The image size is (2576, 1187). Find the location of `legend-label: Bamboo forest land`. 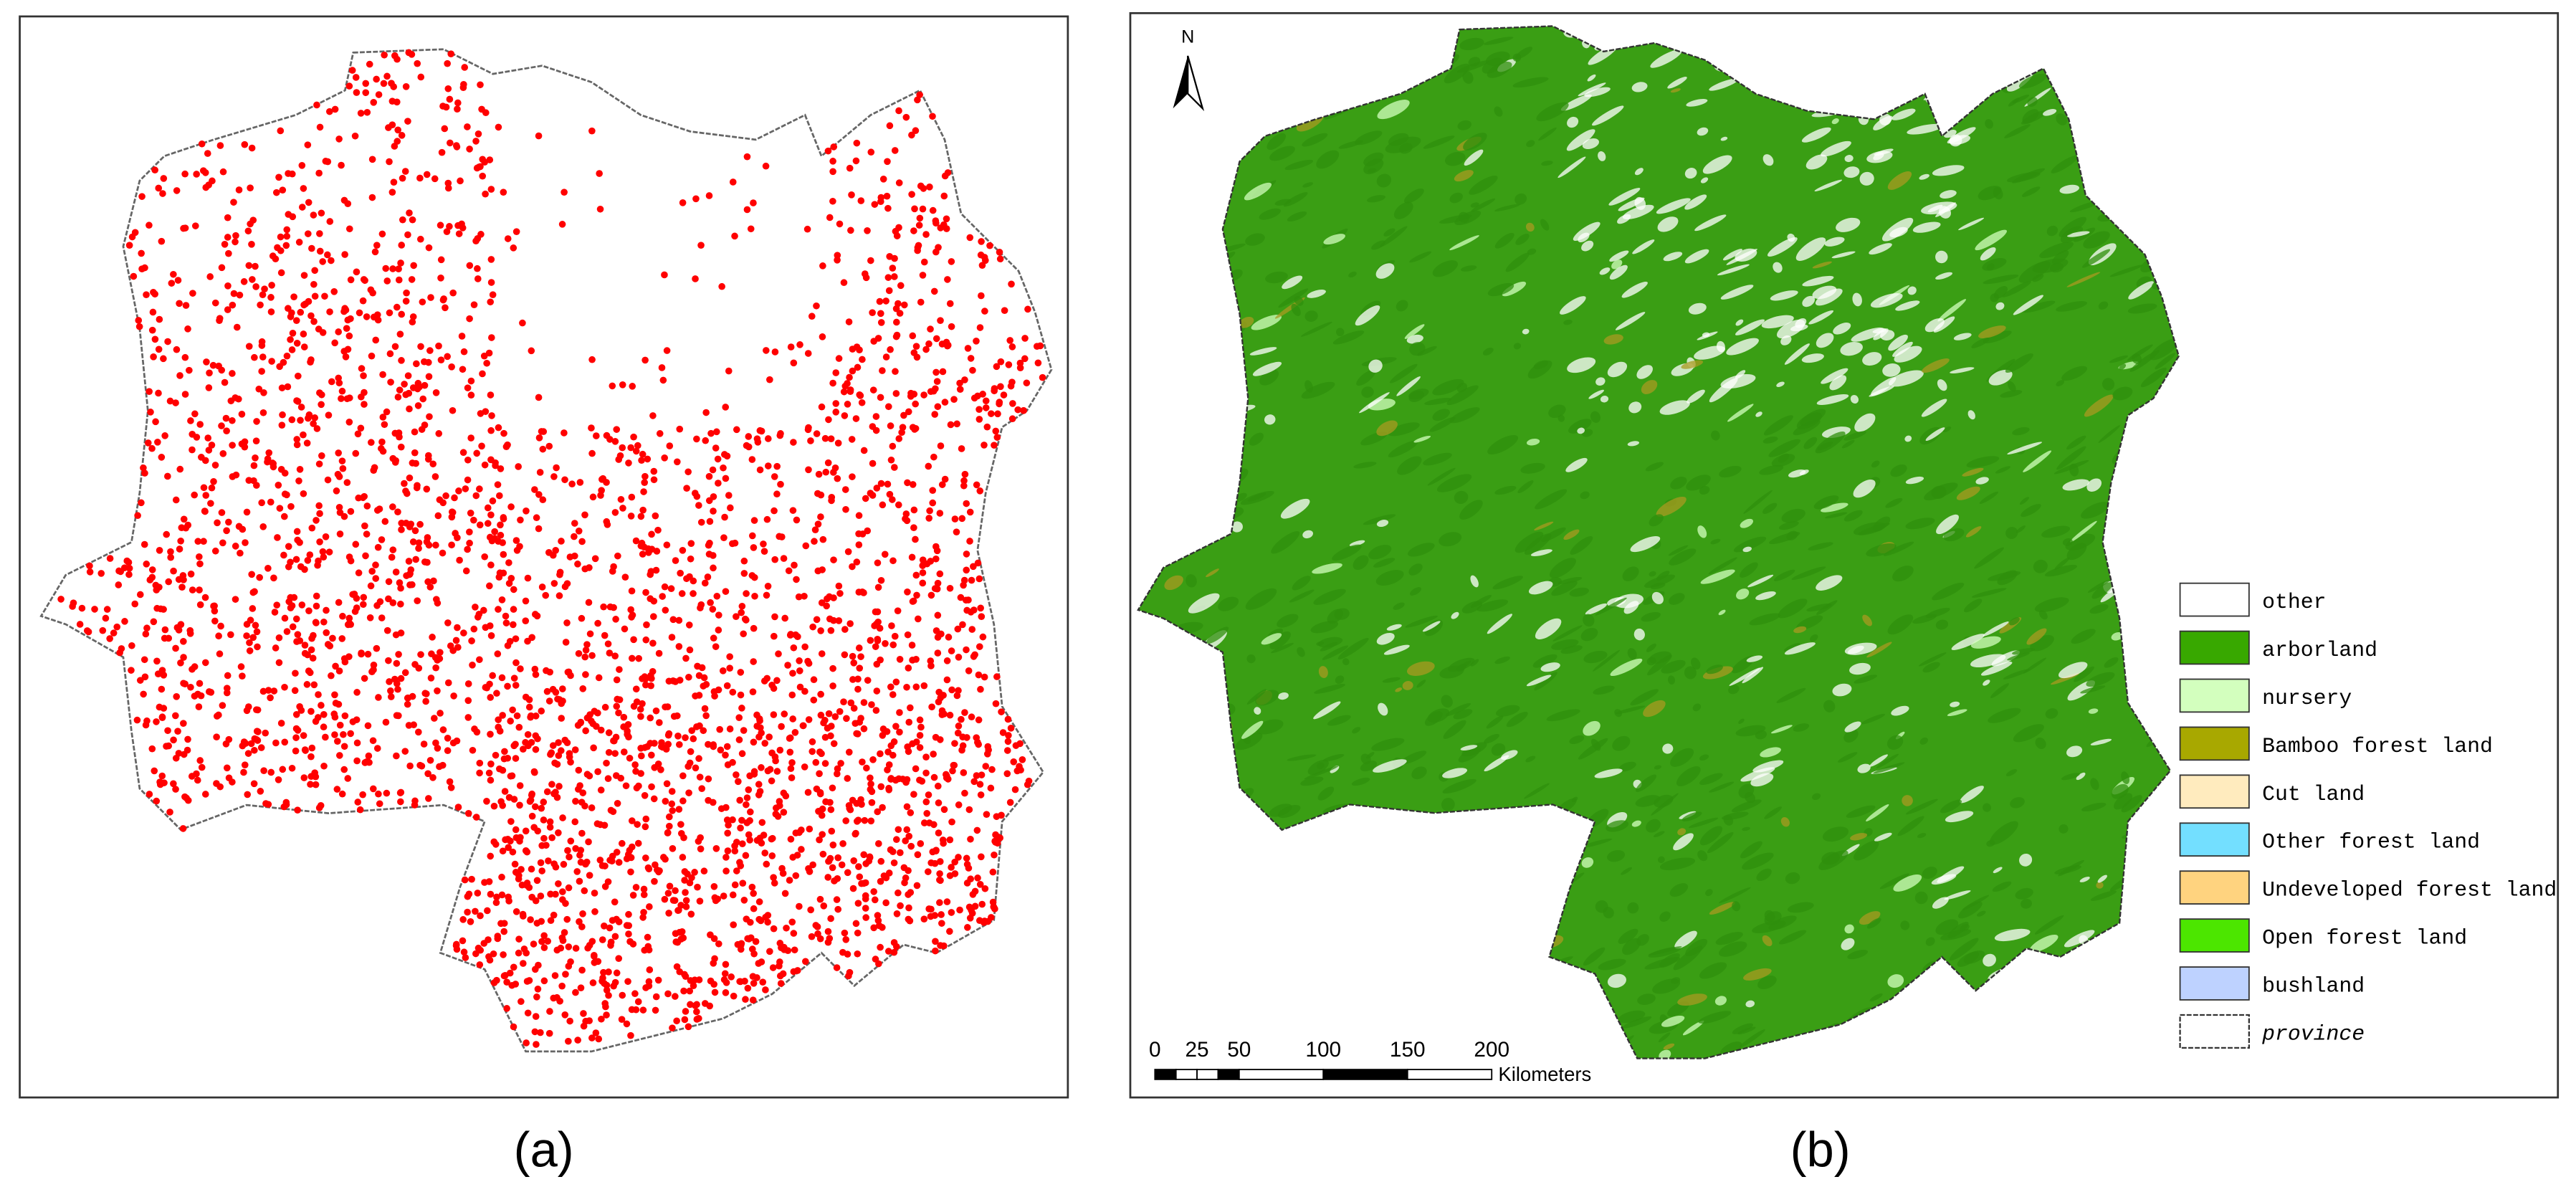

legend-label: Bamboo forest land is located at coordinates (2377, 746).